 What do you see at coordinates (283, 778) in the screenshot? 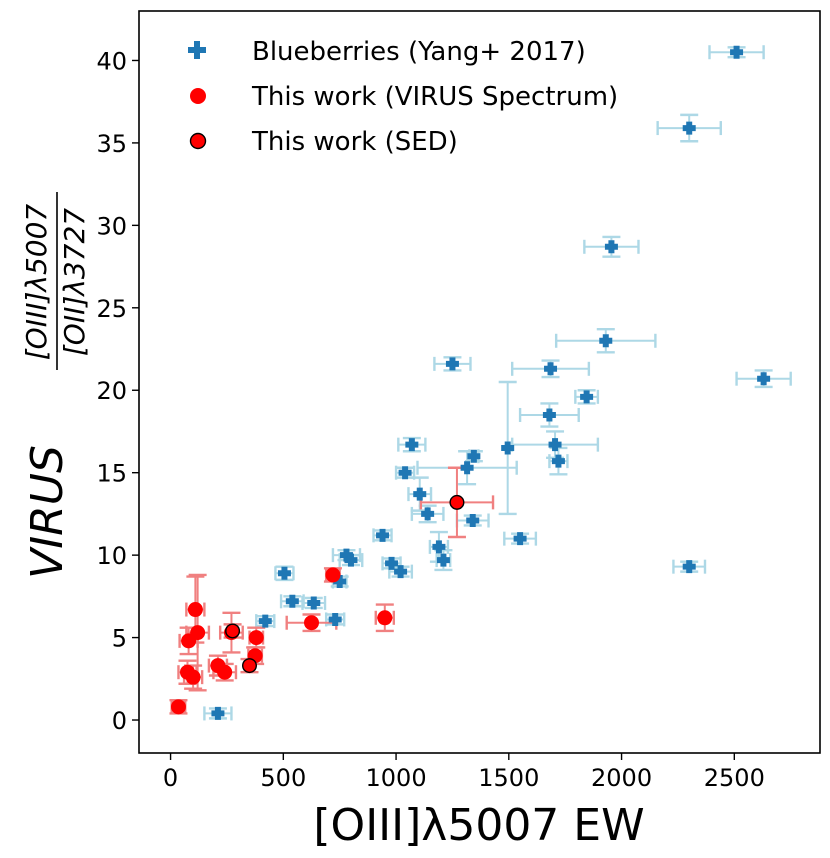
I see `x-tick-label: 500` at bounding box center [283, 778].